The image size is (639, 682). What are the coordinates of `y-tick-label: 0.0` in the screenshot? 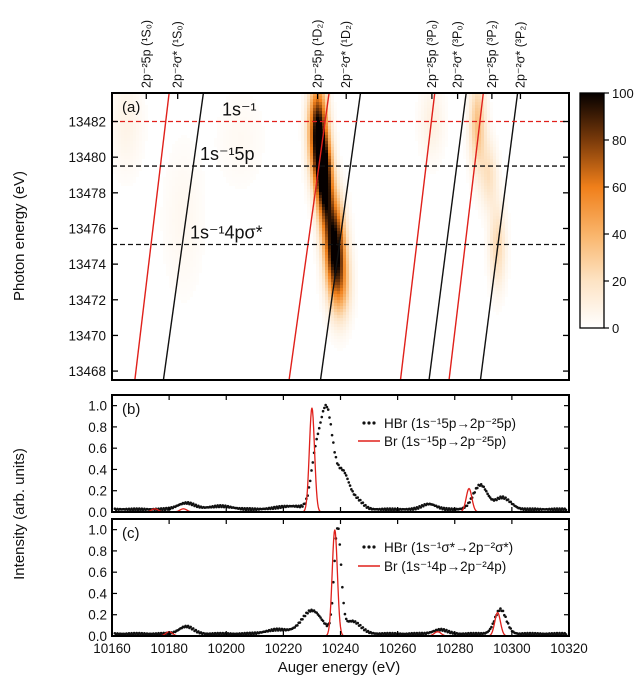 It's located at (97, 512).